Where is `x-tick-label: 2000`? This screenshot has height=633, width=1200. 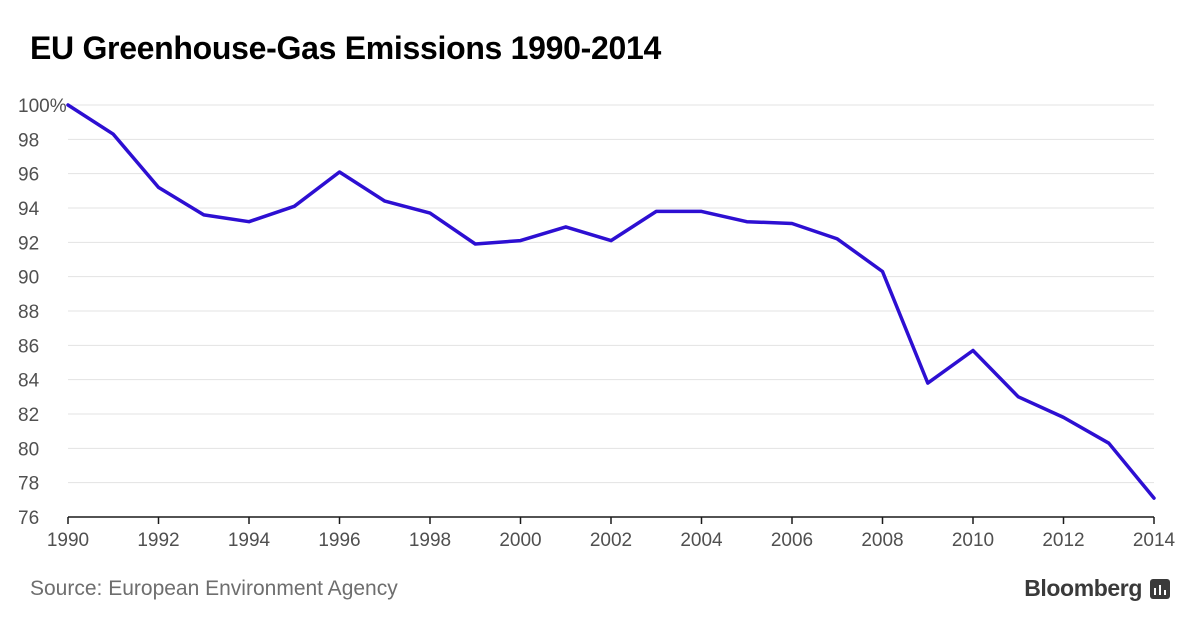 x-tick-label: 2000 is located at coordinates (520, 540).